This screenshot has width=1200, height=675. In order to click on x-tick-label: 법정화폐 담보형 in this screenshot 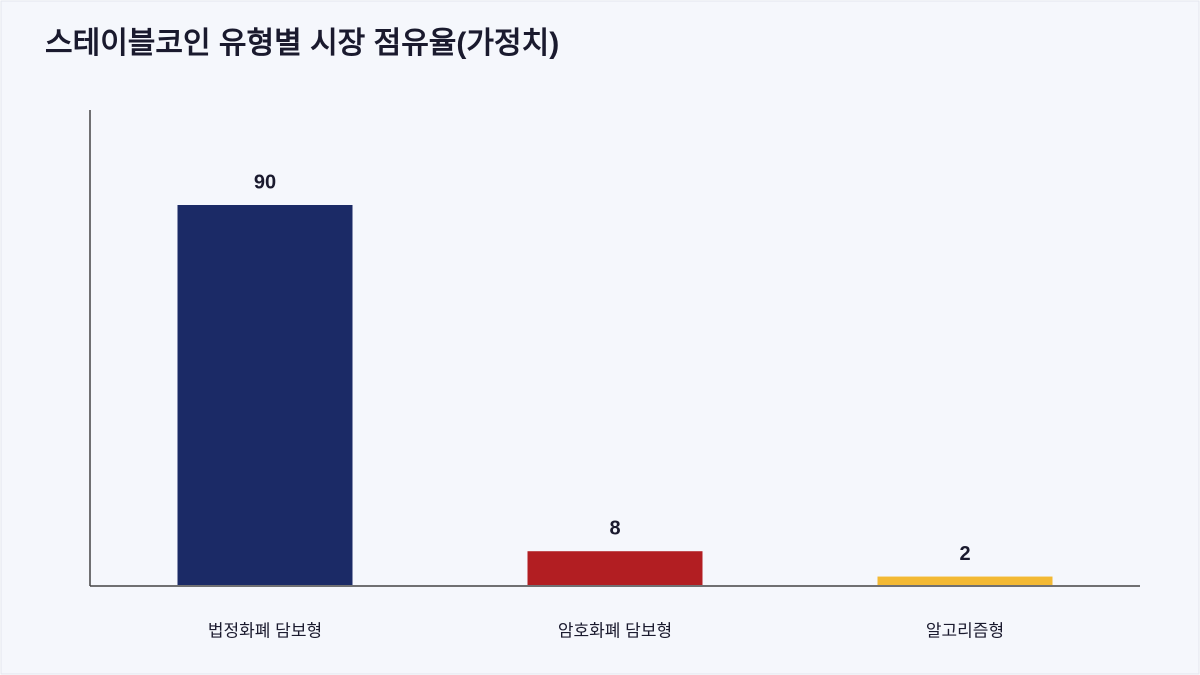, I will do `click(265, 630)`.